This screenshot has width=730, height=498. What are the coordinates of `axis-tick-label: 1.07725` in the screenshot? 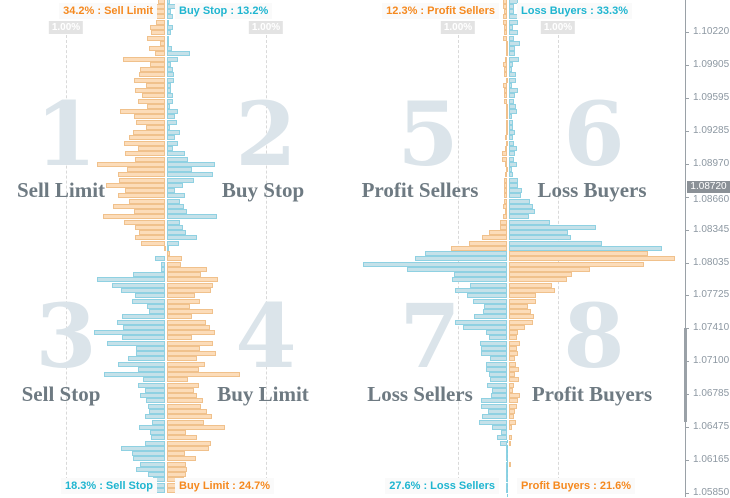 It's located at (711, 295).